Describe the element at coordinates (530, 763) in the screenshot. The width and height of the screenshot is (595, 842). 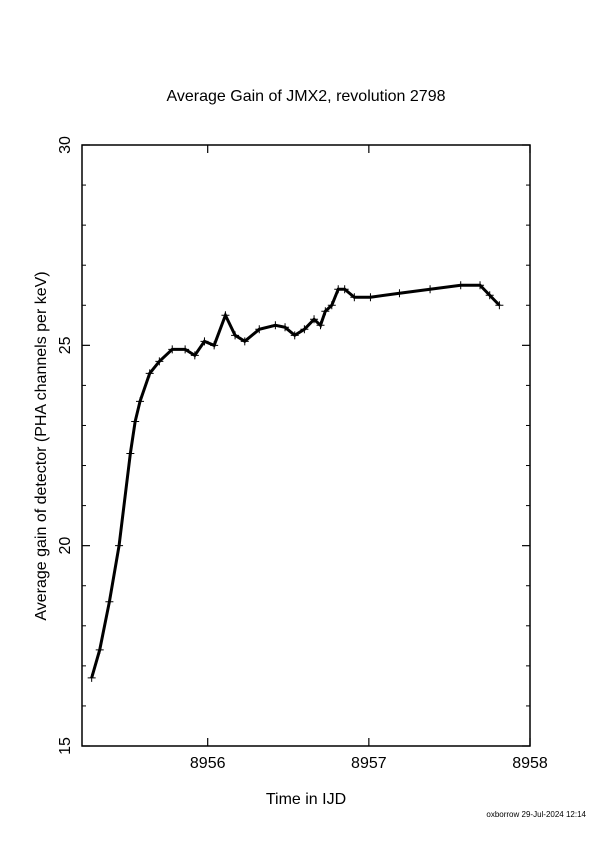
I see `x-tick-label: 8958` at that location.